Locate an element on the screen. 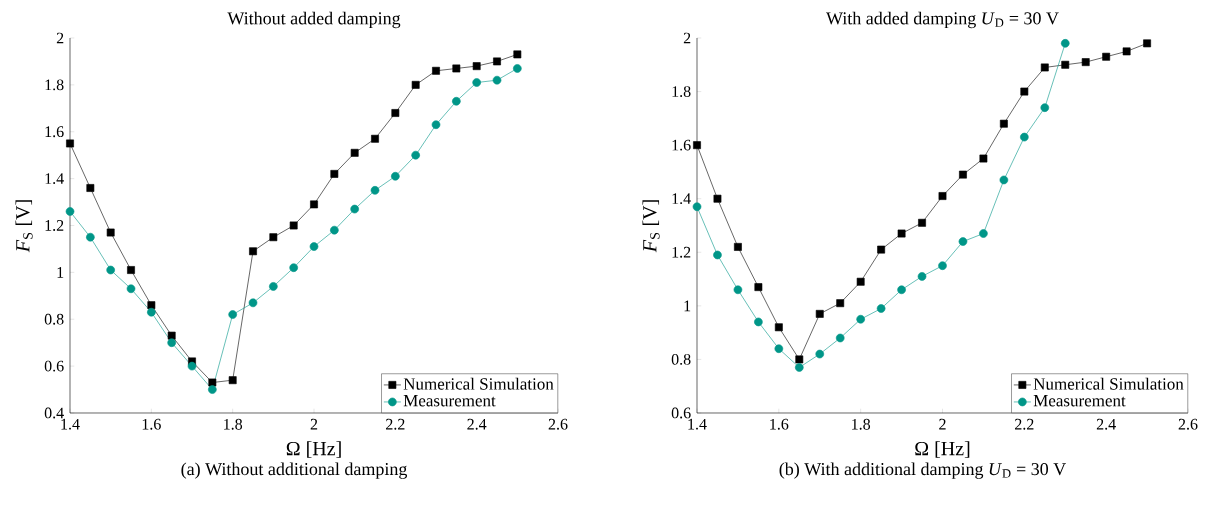 Image resolution: width=1215 pixels, height=519 pixels. x-tick-label: 2 is located at coordinates (314, 424).